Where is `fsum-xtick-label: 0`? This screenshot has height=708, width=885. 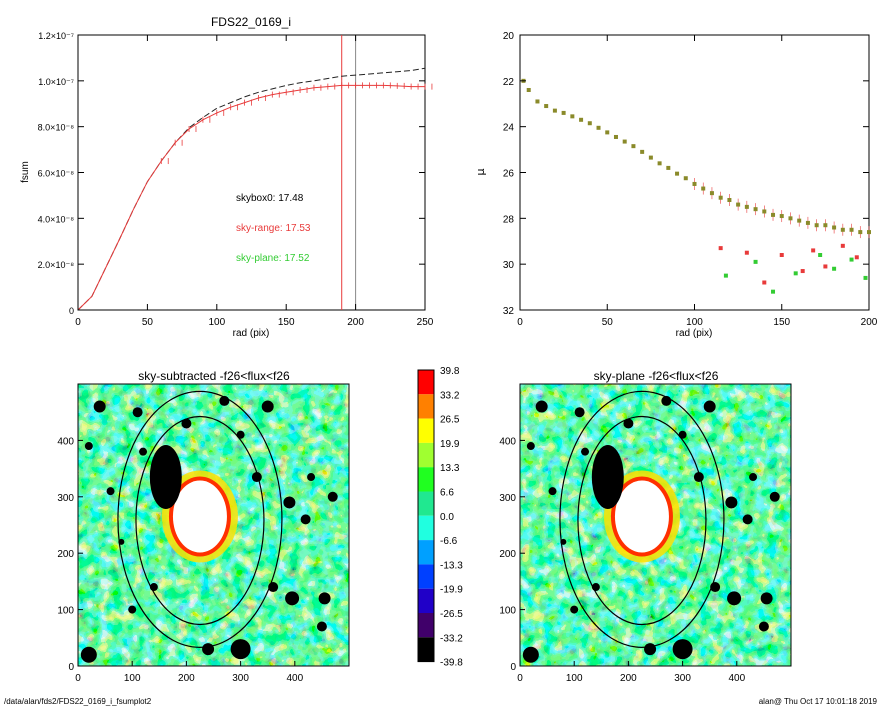 fsum-xtick-label: 0 is located at coordinates (78, 322).